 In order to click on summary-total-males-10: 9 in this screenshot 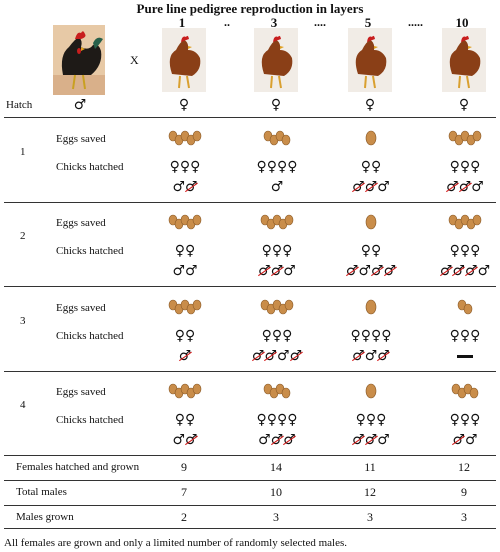, I will do `click(464, 492)`.